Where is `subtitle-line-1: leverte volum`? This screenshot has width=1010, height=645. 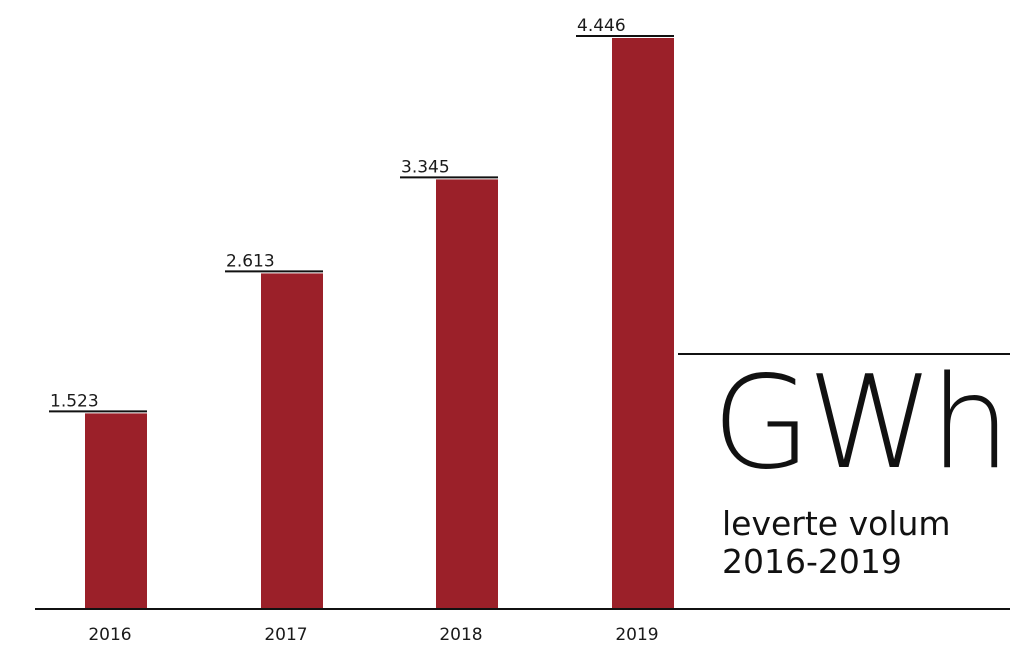 subtitle-line-1: leverte volum is located at coordinates (836, 523).